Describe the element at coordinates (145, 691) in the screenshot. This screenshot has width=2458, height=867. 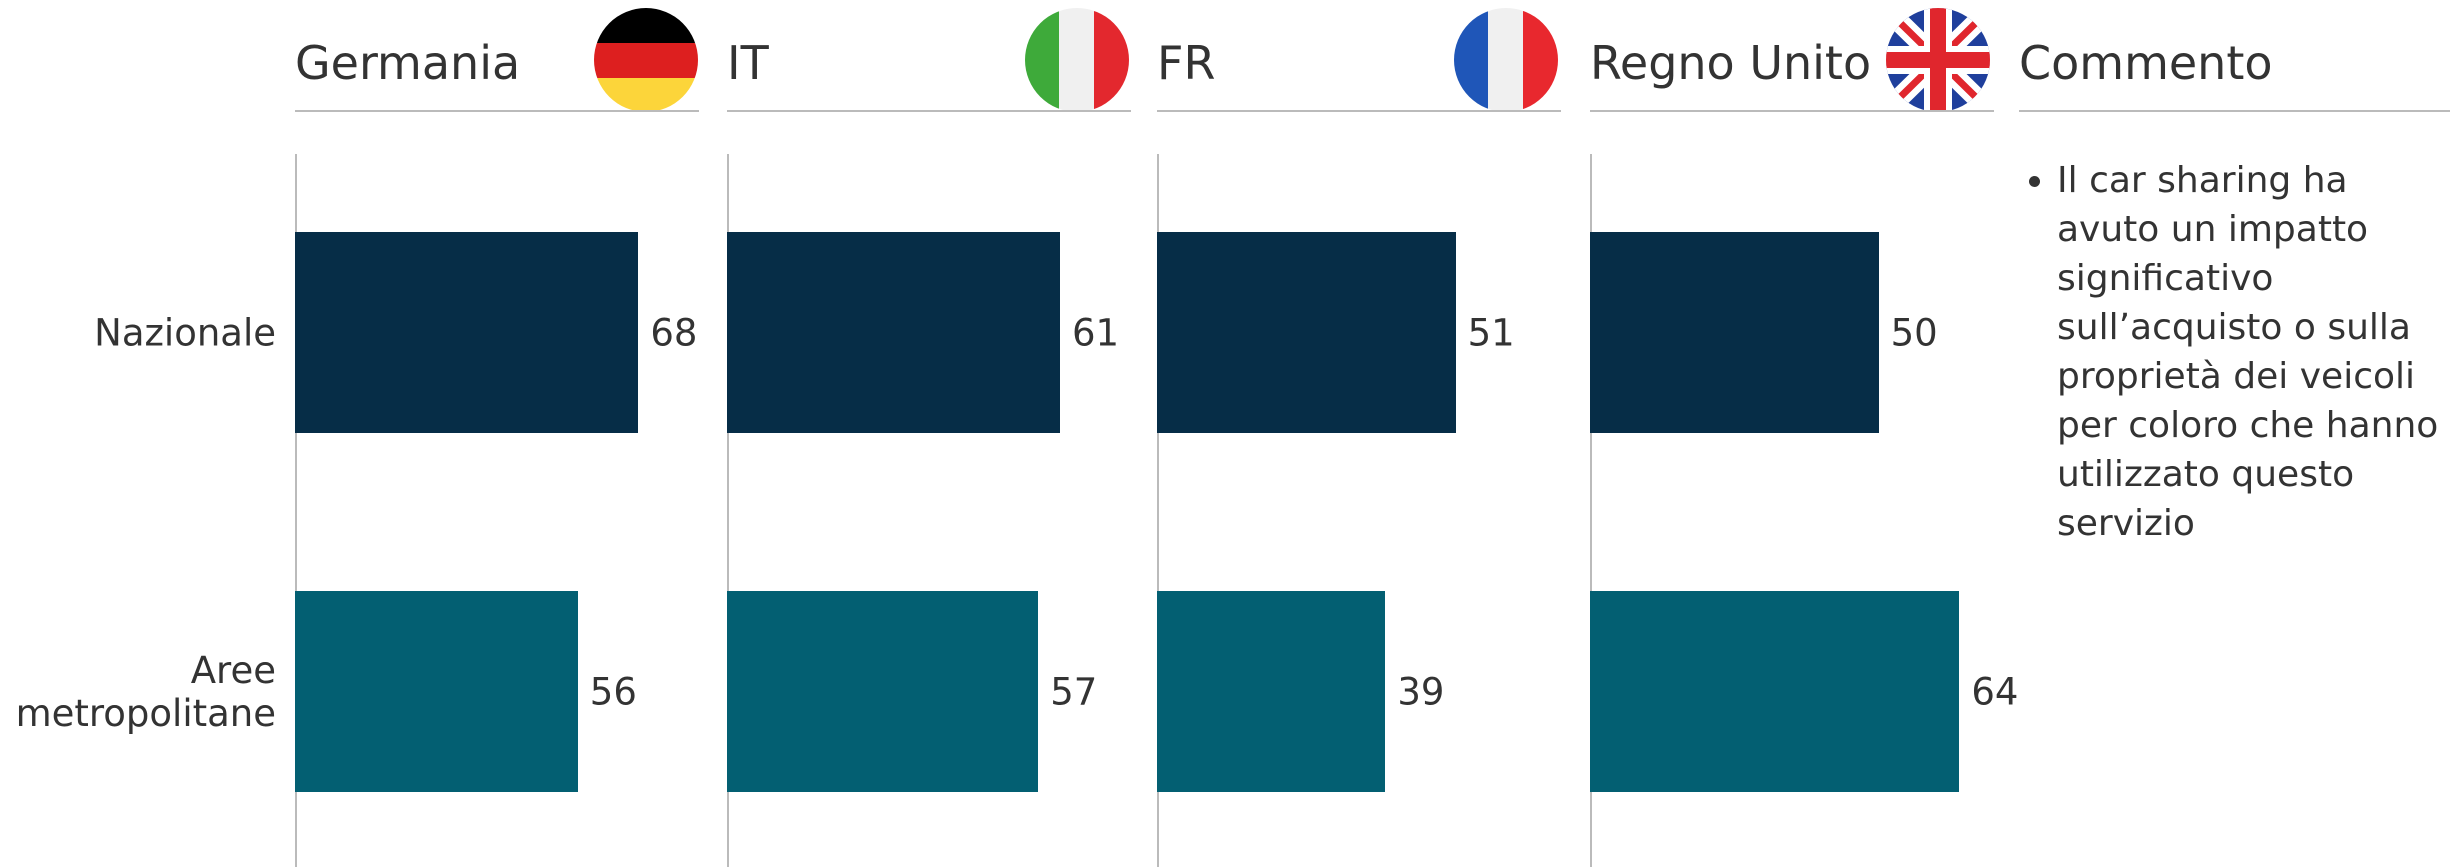
I see `category-label: Aree metropolitane` at that location.